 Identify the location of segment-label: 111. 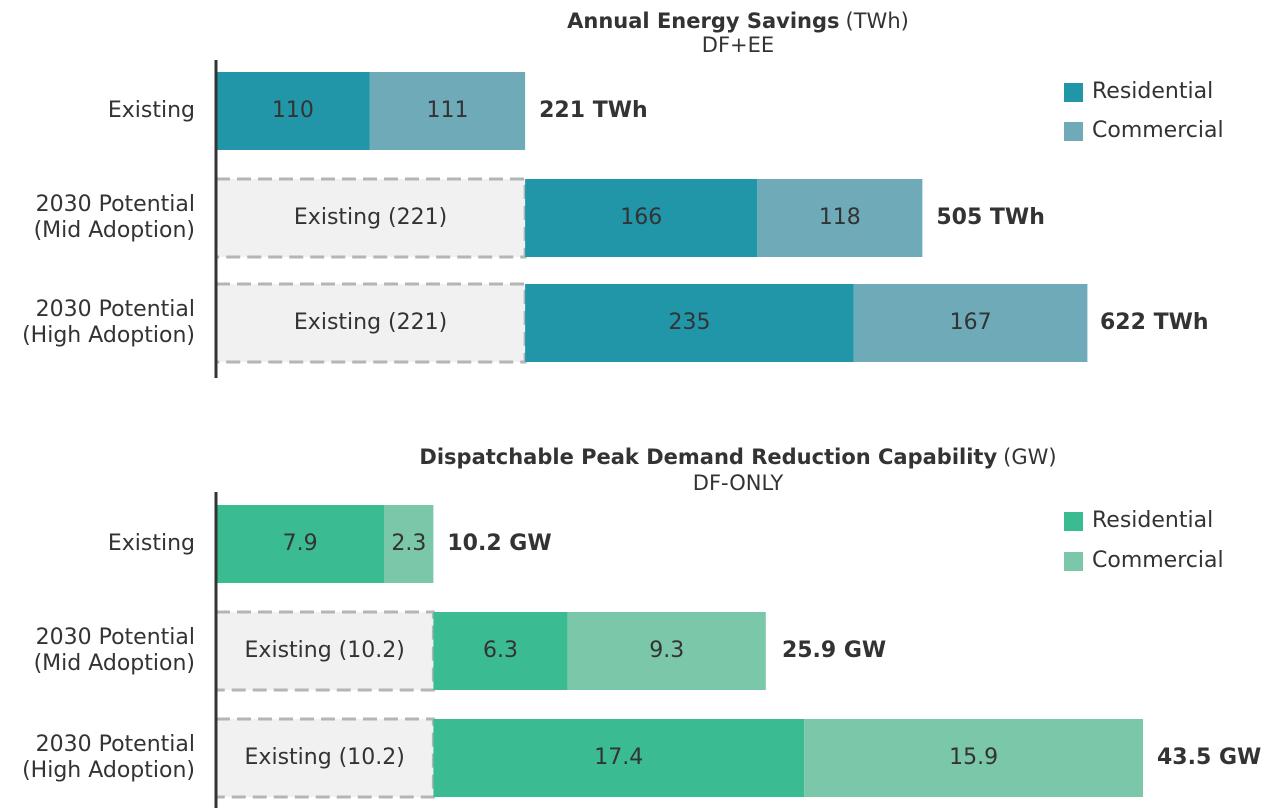
(447, 110).